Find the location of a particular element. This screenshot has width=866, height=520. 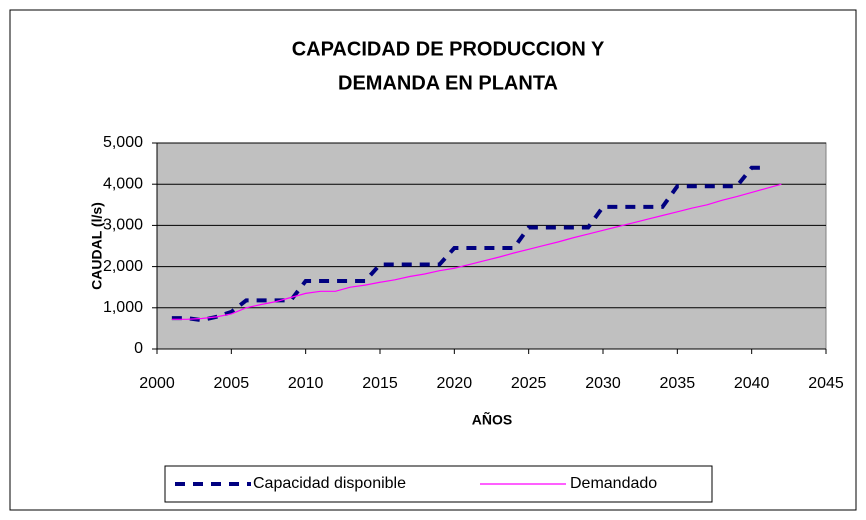

x-tick-label: 2025 is located at coordinates (529, 383).